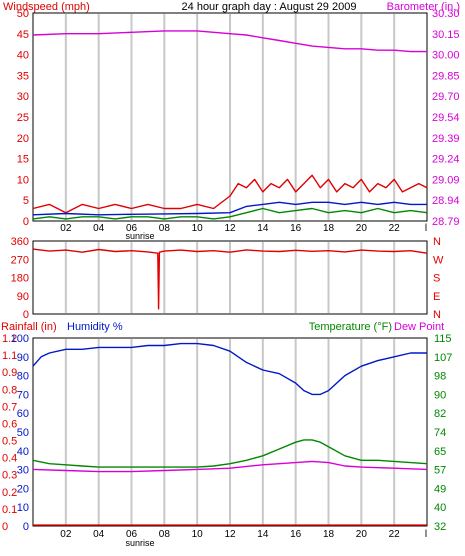  Describe the element at coordinates (446, 14) in the screenshot. I see `barometer-tick: 30.30` at that location.